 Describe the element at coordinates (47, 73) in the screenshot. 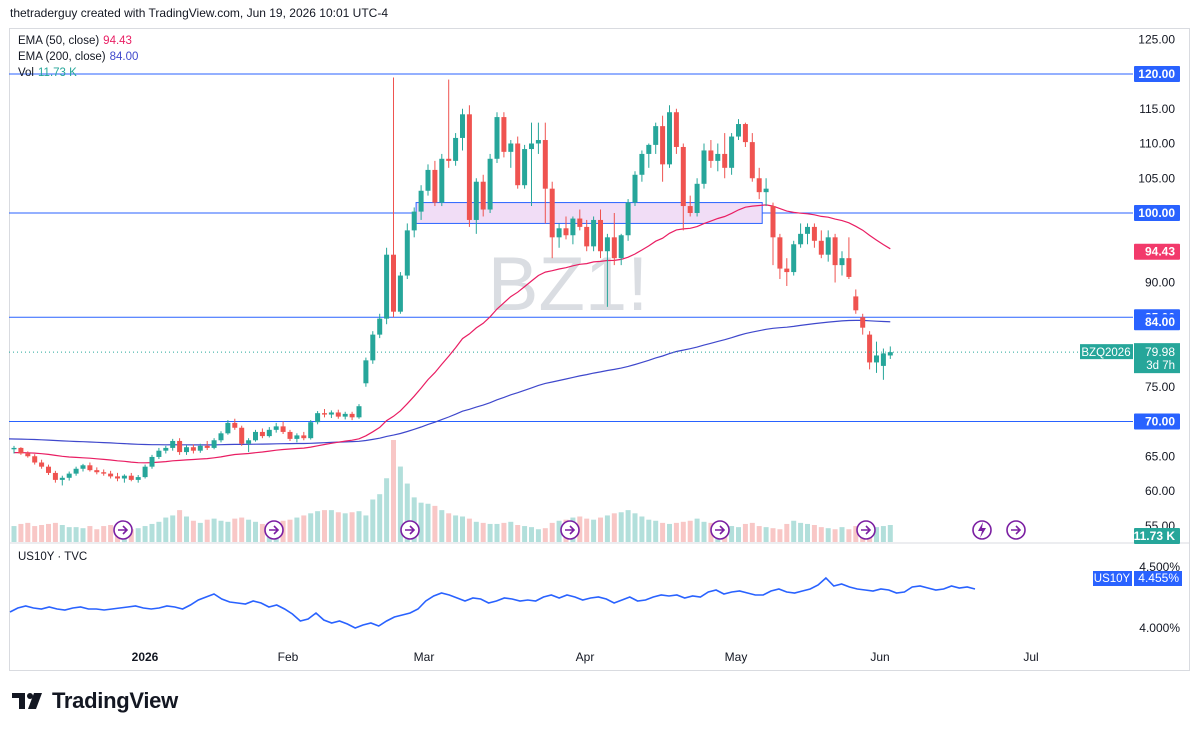

I see `legend-volume: Vol 11.73 K` at that location.